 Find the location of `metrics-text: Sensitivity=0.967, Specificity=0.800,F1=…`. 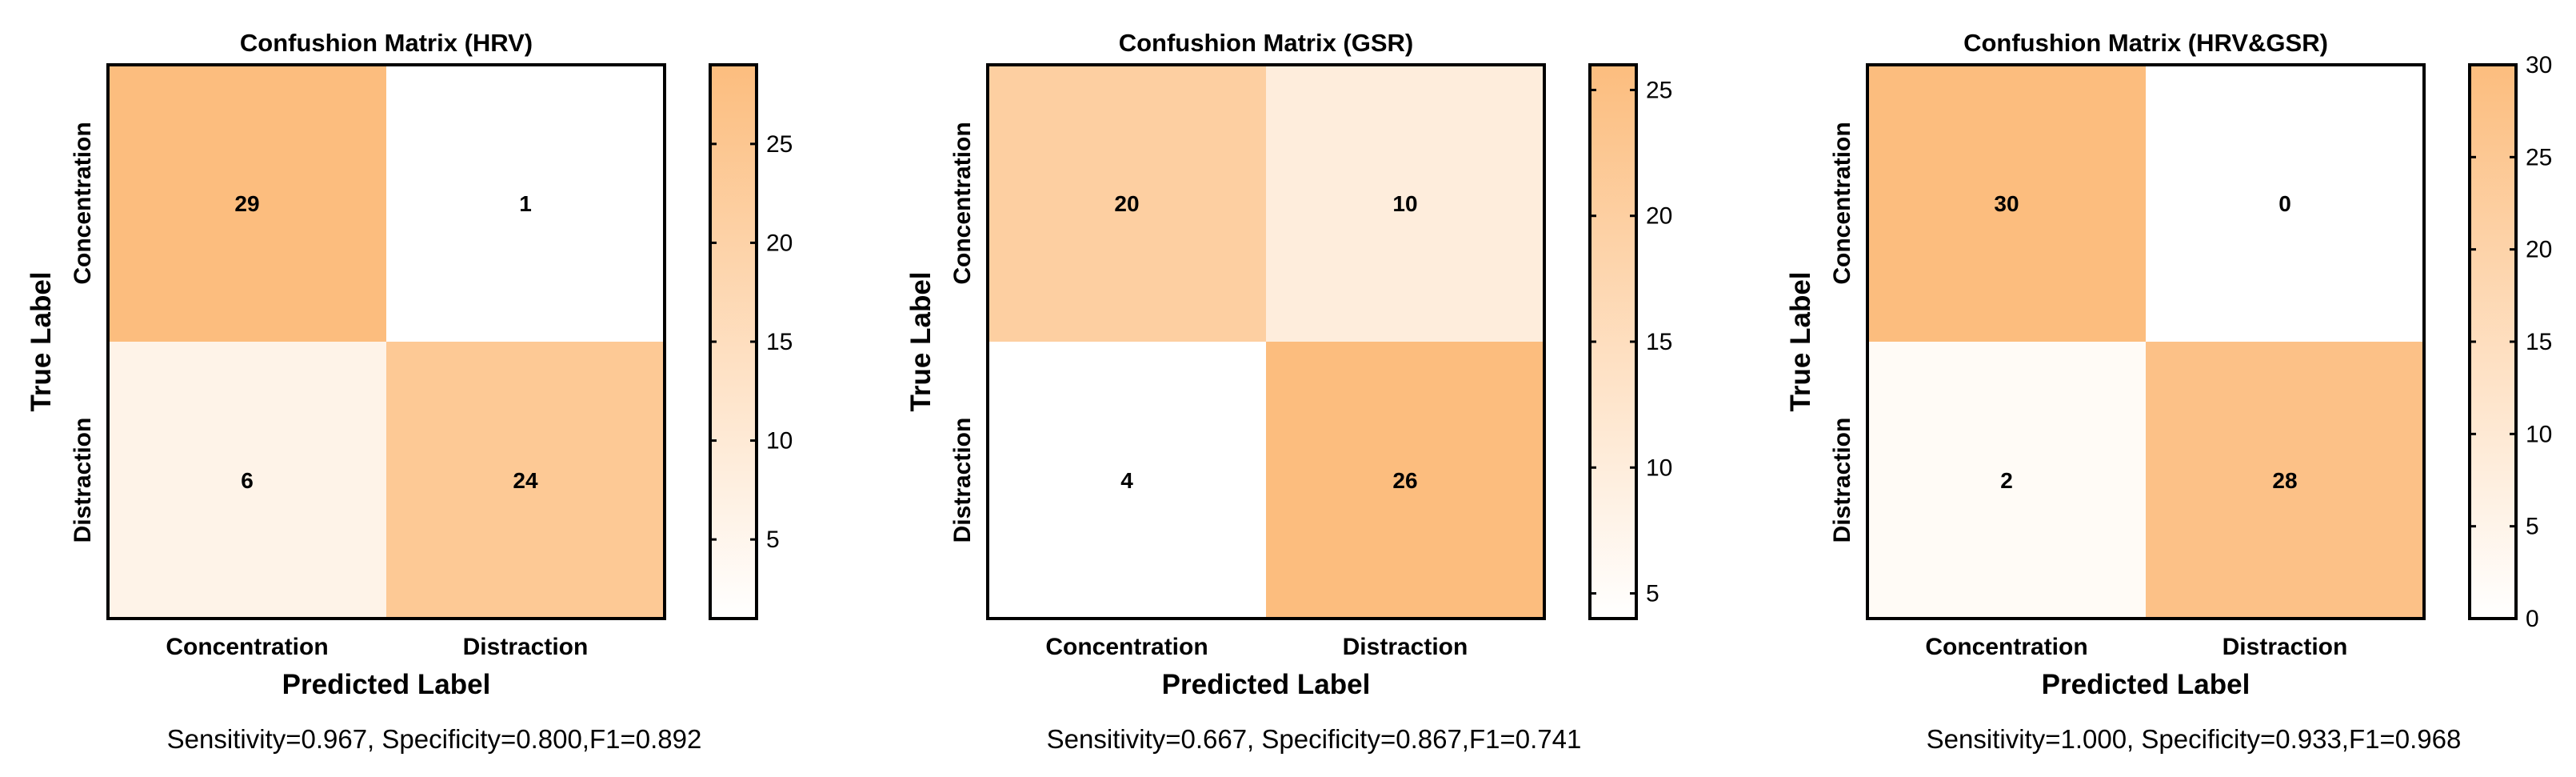

metrics-text: Sensitivity=0.967, Specificity=0.800,F1=… is located at coordinates (435, 739).